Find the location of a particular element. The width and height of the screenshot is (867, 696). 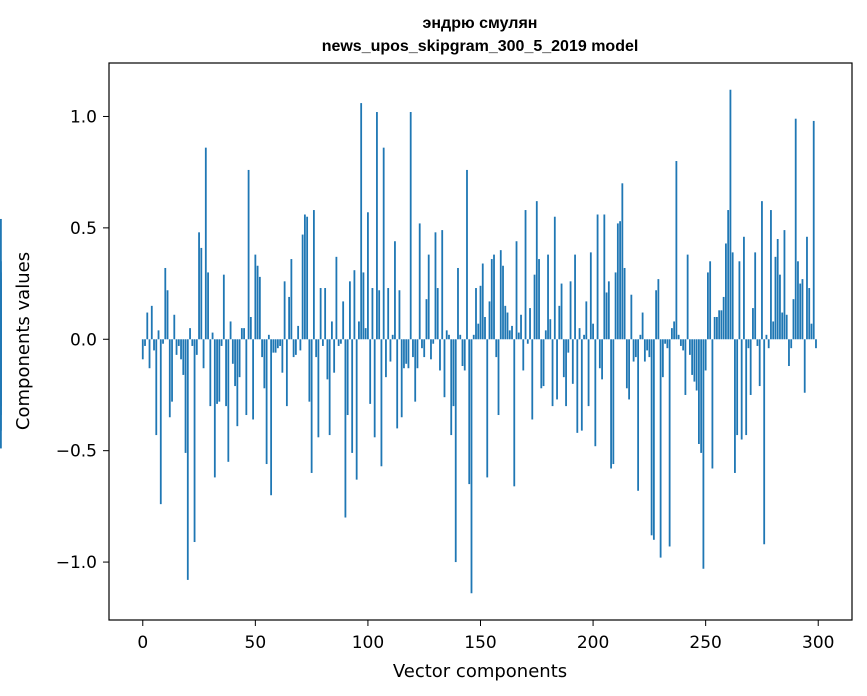

x-tick-label: 150 is located at coordinates (480, 643).